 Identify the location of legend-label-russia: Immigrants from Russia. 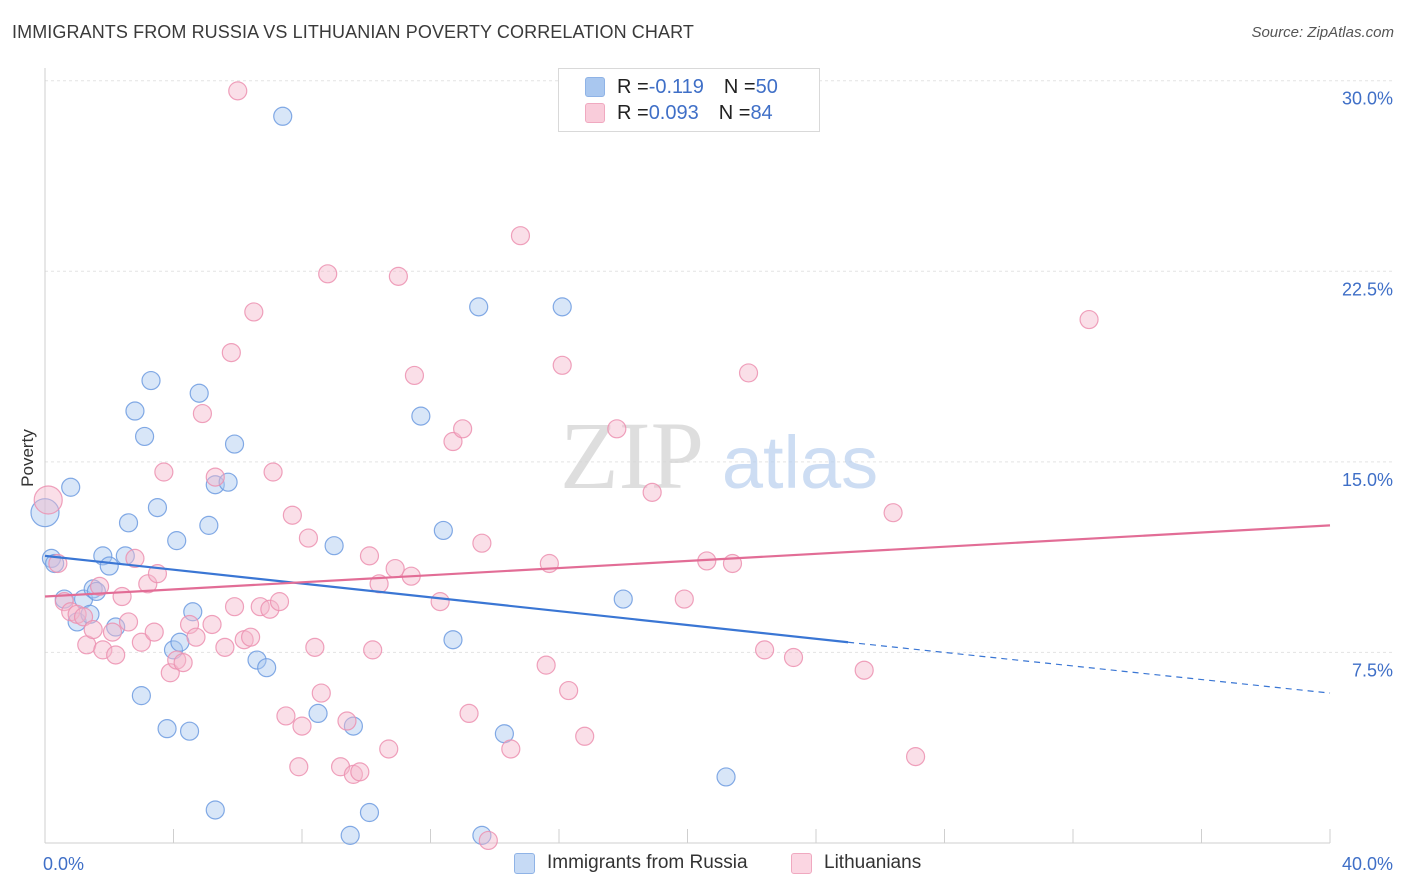
(647, 862).